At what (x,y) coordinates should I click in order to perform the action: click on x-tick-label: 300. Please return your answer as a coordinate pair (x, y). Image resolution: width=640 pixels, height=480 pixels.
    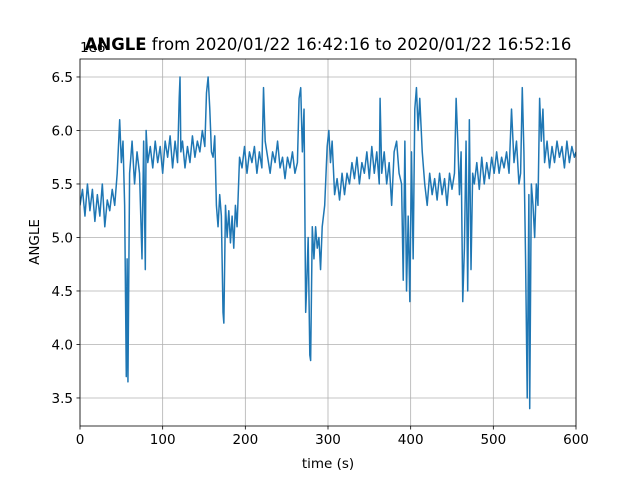
    Looking at the image, I should click on (328, 440).